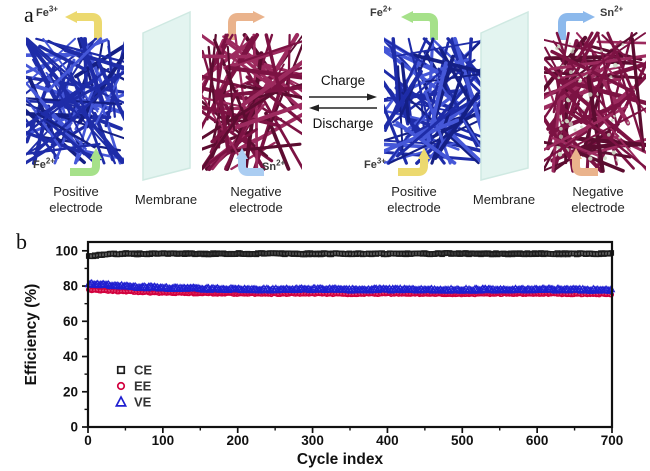 This screenshot has height=471, width=650. Describe the element at coordinates (343, 80) in the screenshot. I see `charge-label: Charge` at that location.